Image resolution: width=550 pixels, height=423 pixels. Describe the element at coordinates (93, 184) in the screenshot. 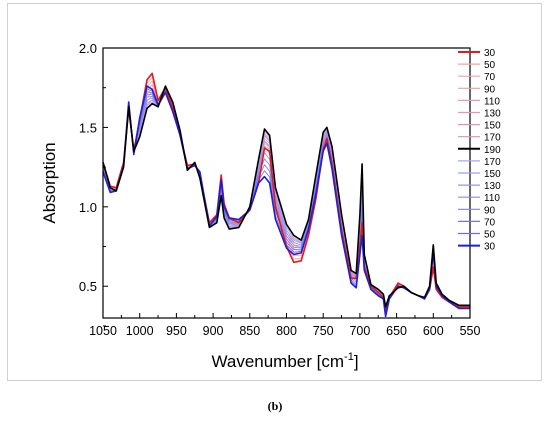

I see `y-axis-ticks: 0.5 1.0 1.5 2.0` at that location.